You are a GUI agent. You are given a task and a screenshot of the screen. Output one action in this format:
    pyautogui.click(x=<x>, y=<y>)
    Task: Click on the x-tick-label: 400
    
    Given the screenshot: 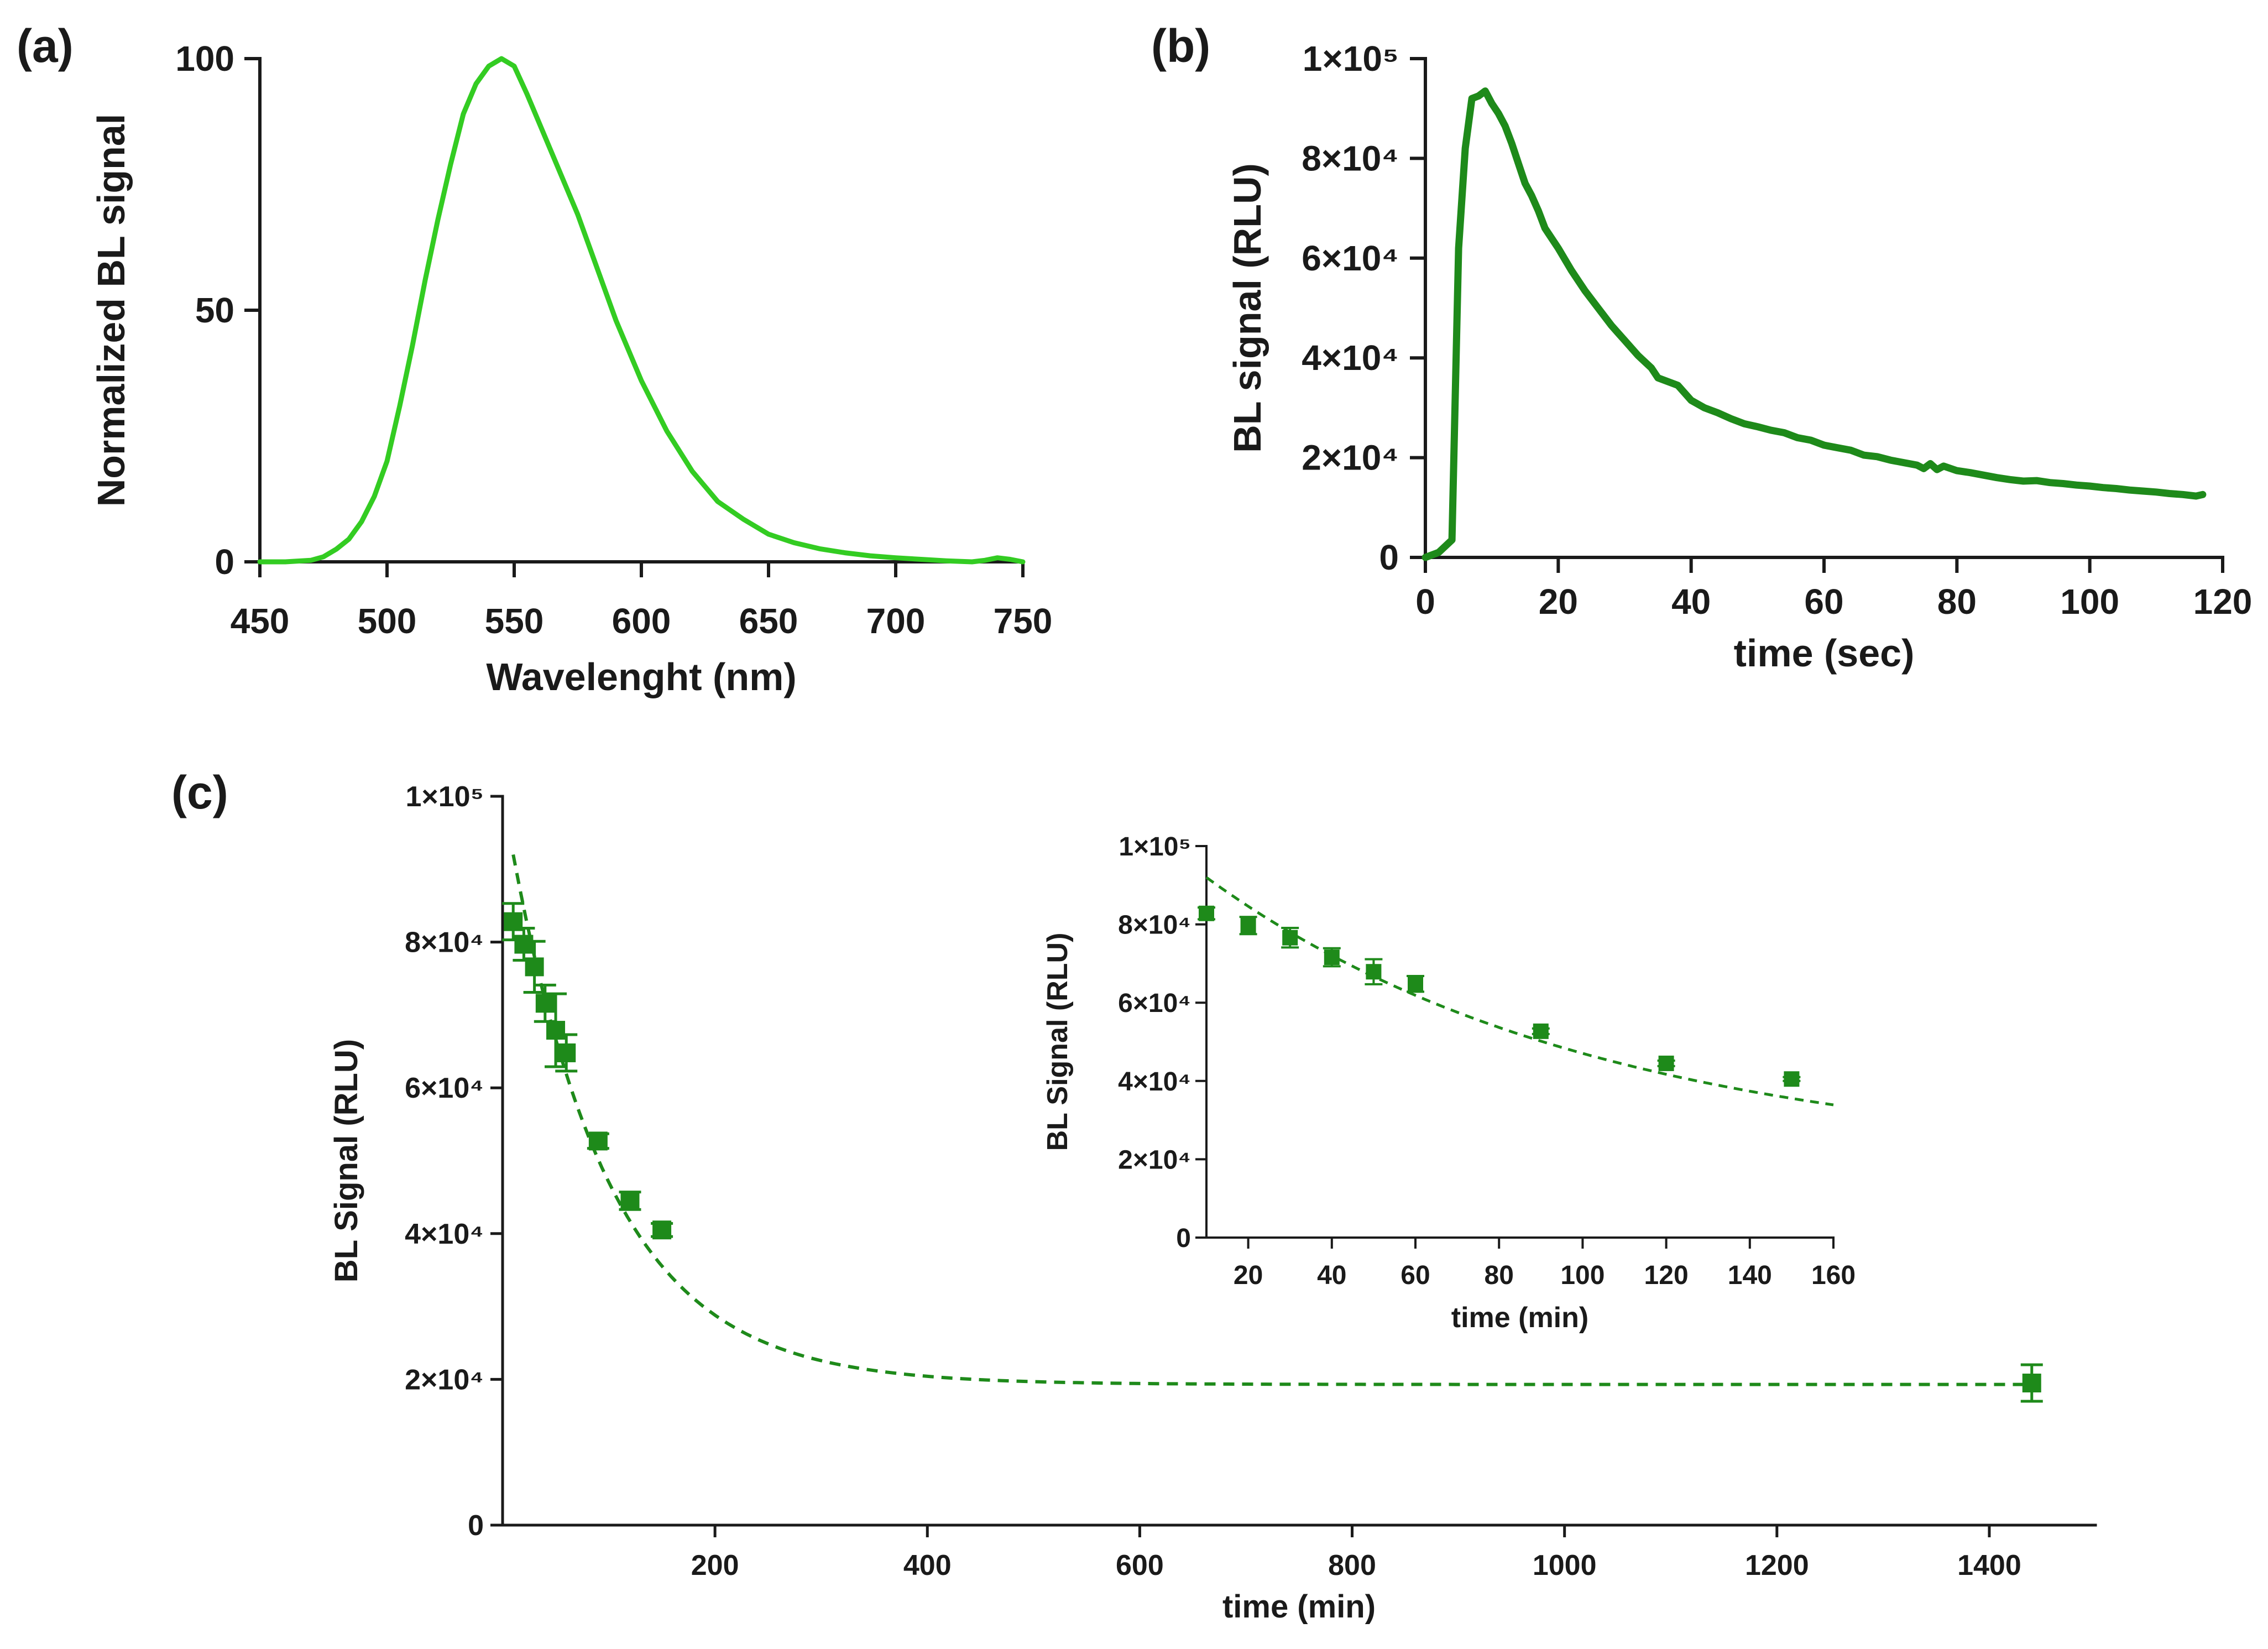 What is the action you would take?
    pyautogui.click(x=927, y=1566)
    